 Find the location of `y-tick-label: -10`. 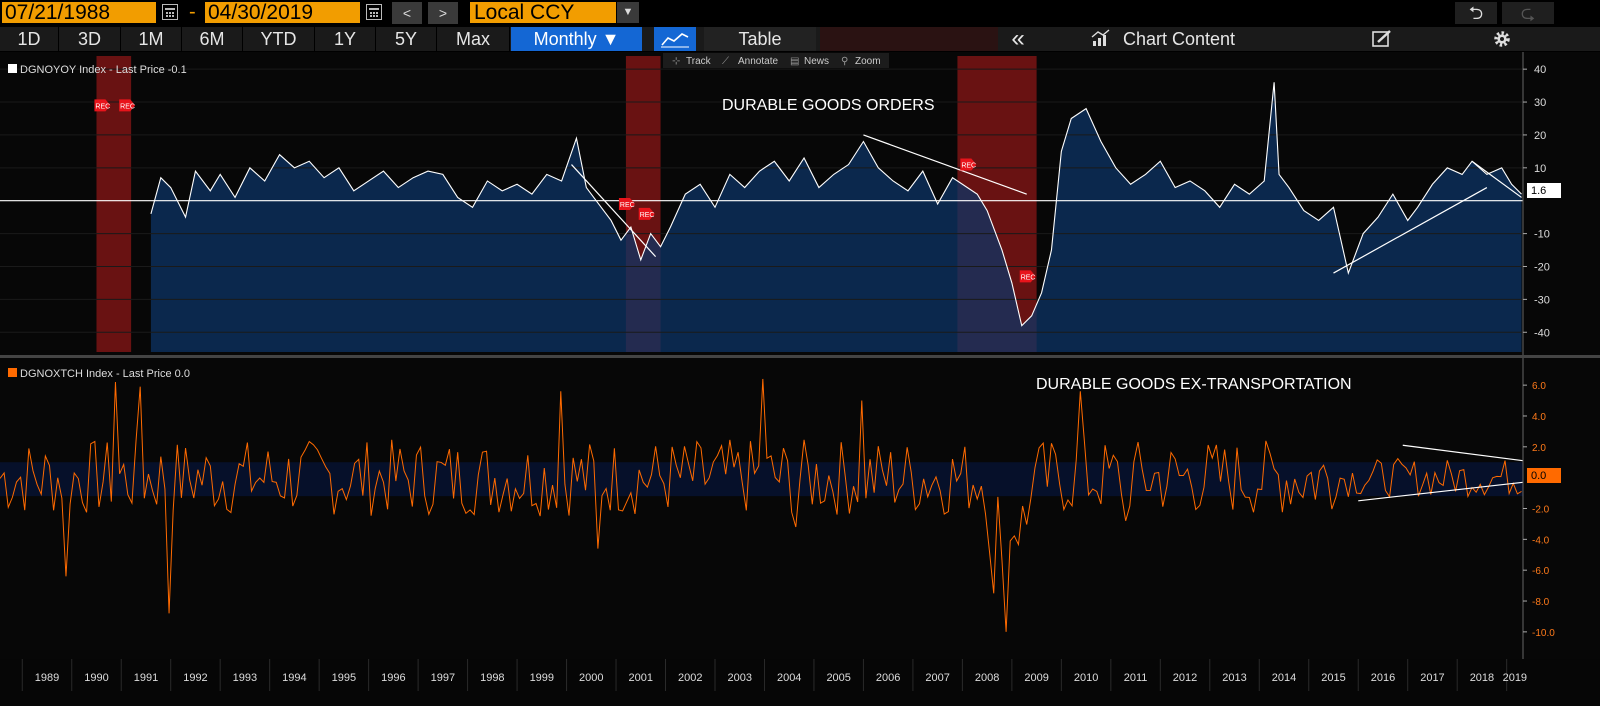

y-tick-label: -10 is located at coordinates (1542, 235).